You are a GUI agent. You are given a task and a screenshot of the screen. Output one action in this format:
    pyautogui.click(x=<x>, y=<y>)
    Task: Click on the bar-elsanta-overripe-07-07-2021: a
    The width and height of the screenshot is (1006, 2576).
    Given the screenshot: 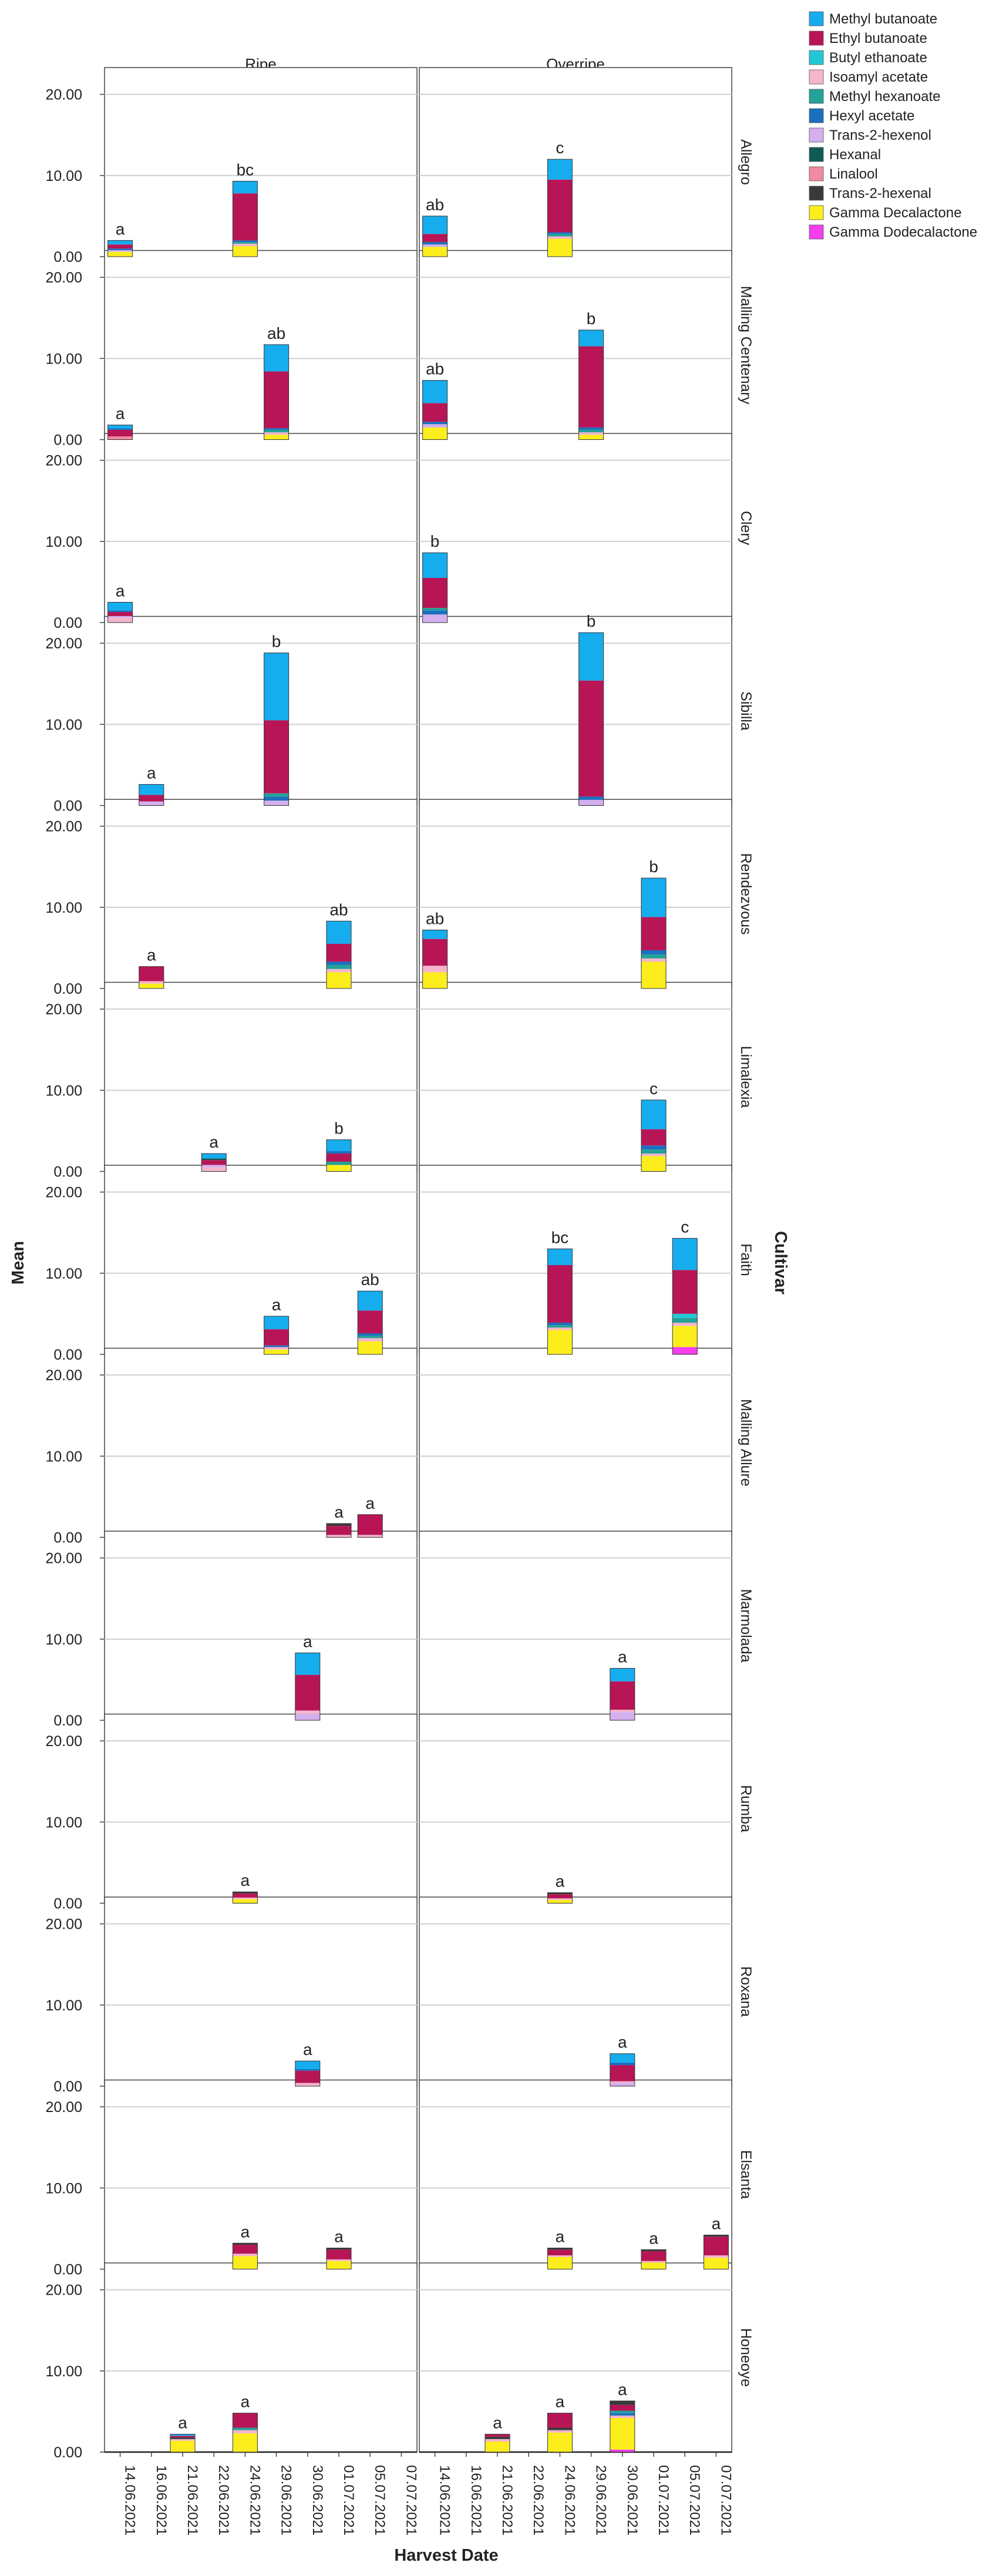 What is the action you would take?
    pyautogui.click(x=716, y=2241)
    